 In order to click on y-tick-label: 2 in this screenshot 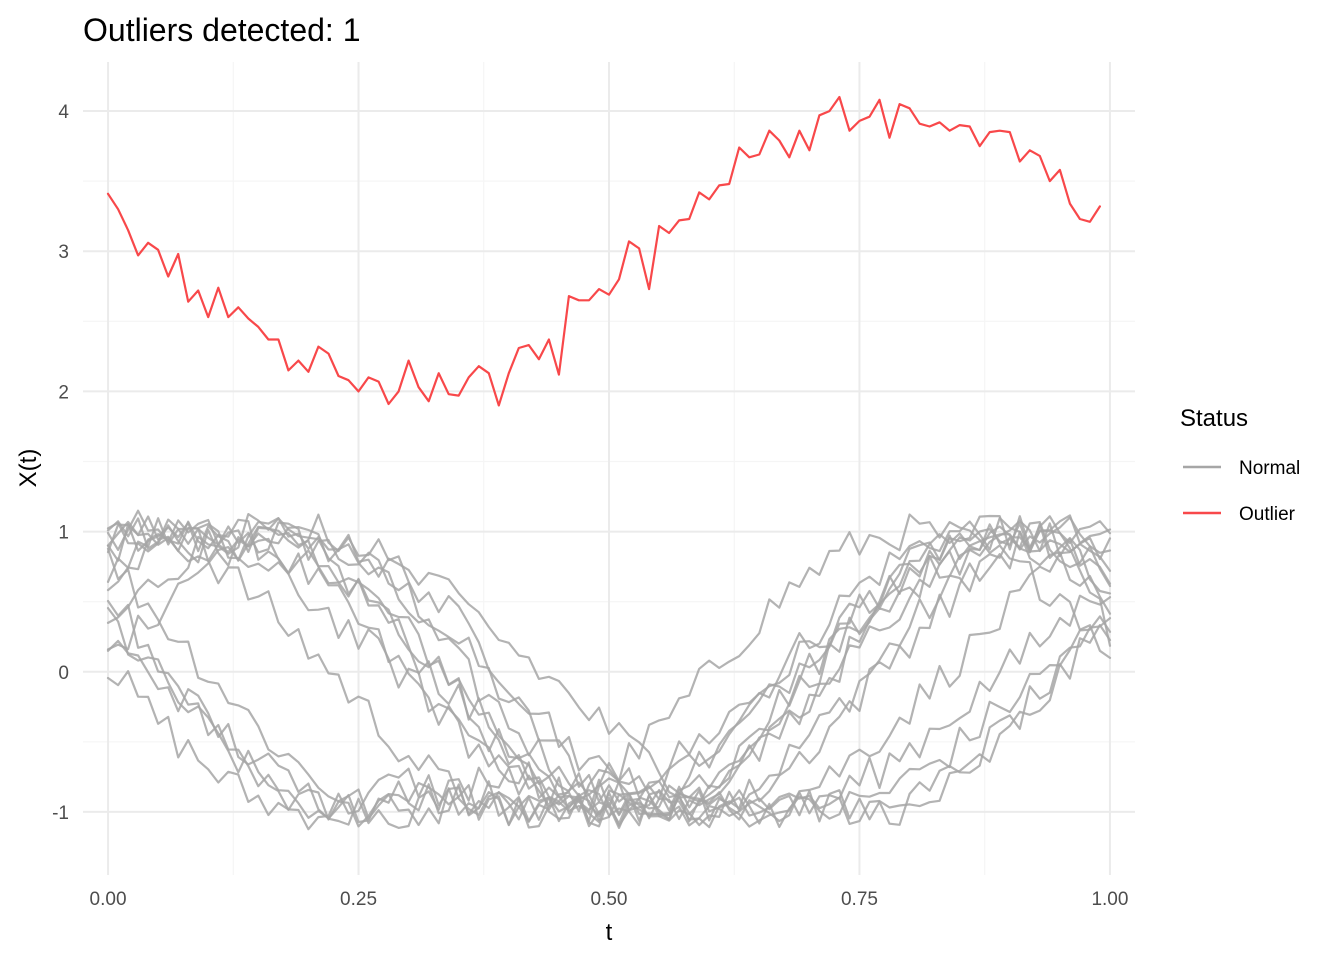, I will do `click(63, 392)`.